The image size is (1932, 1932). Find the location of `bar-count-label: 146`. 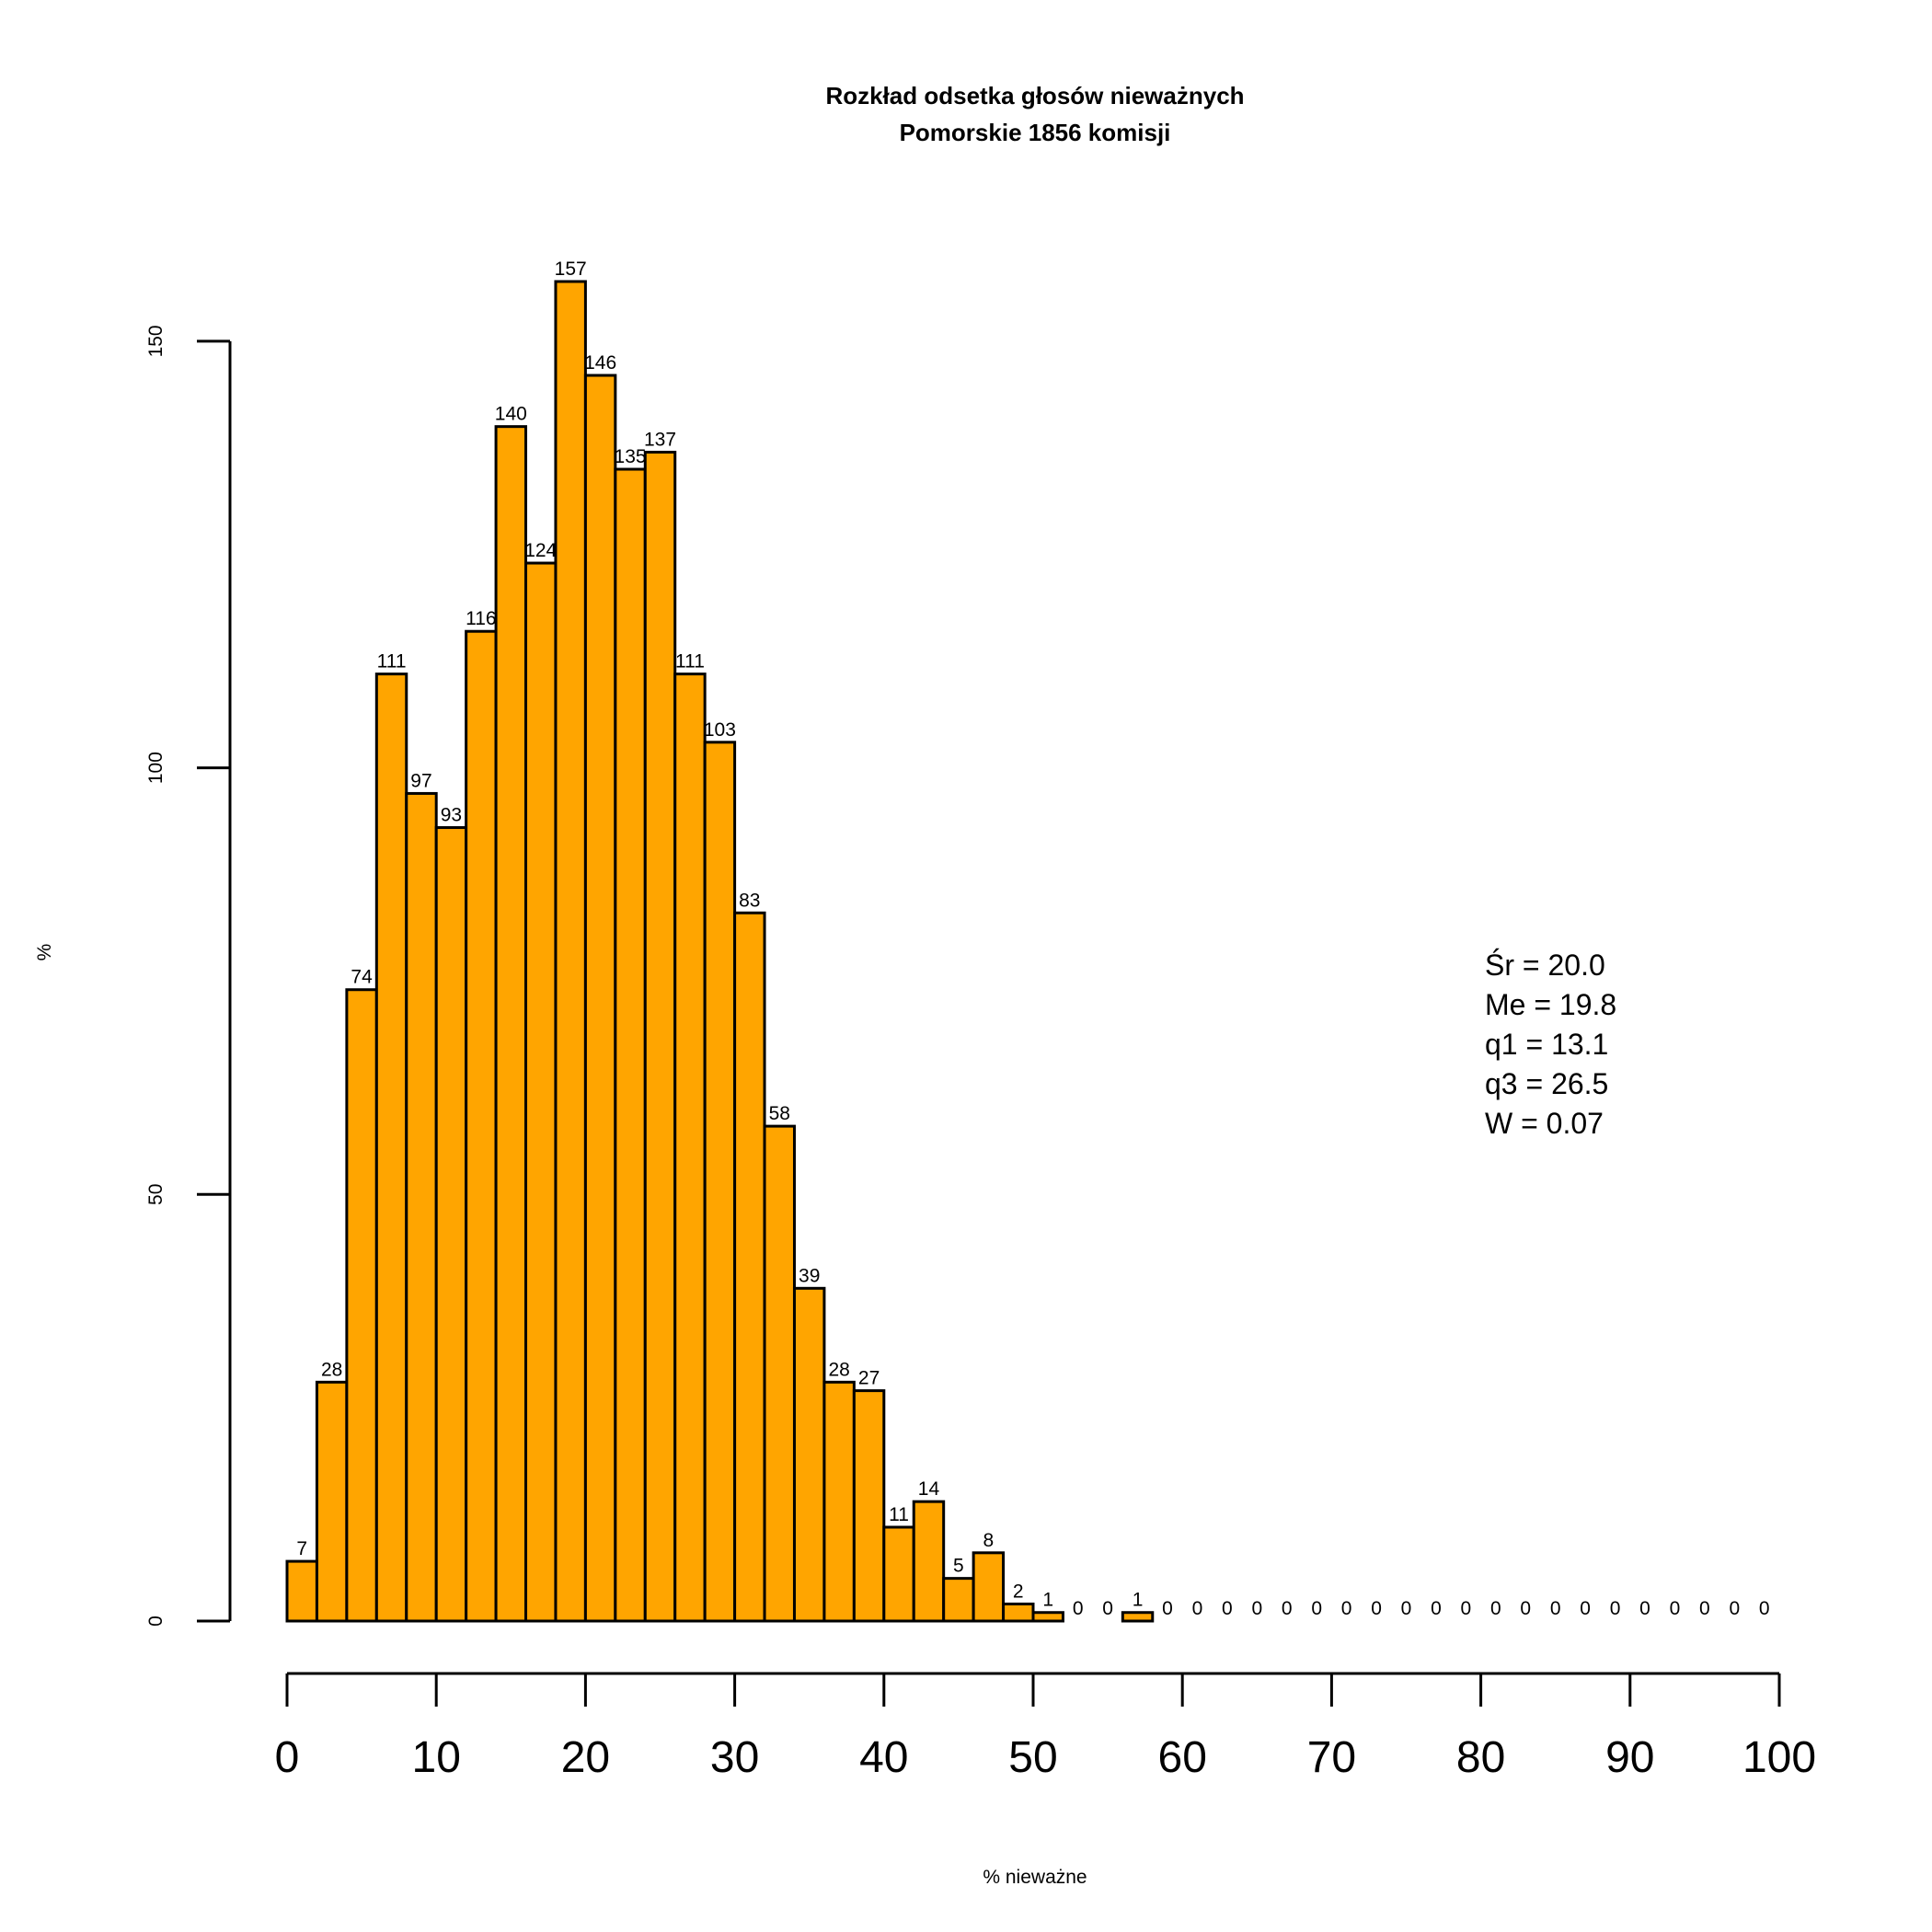

bar-count-label: 146 is located at coordinates (600, 363).